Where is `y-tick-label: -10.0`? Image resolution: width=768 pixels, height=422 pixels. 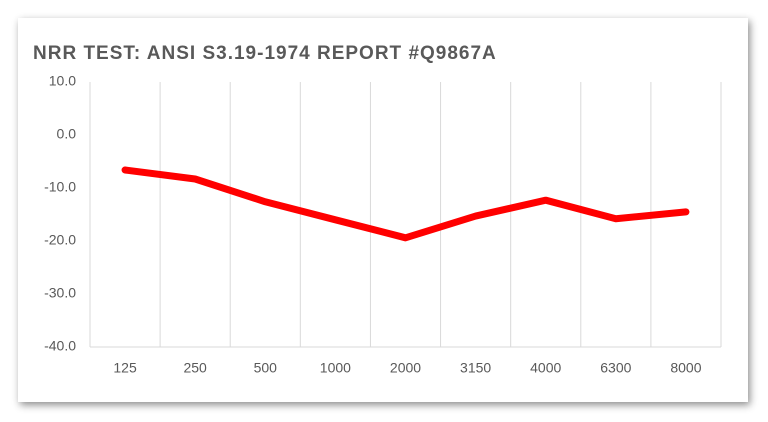 y-tick-label: -10.0 is located at coordinates (60, 187).